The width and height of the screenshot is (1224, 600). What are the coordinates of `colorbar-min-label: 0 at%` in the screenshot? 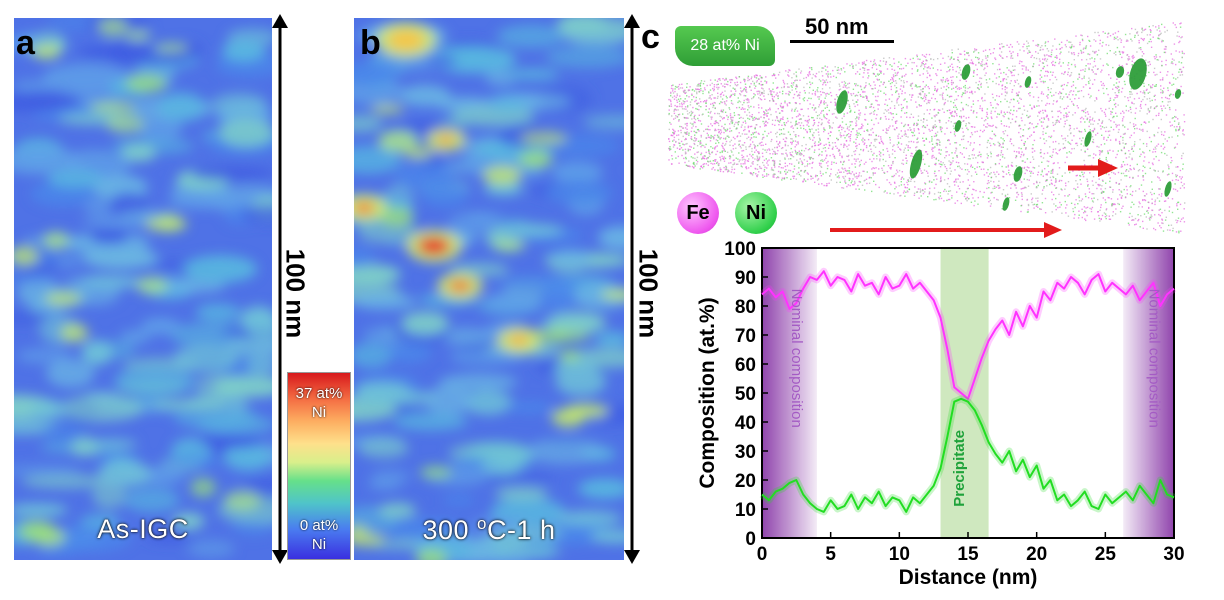 It's located at (319, 525).